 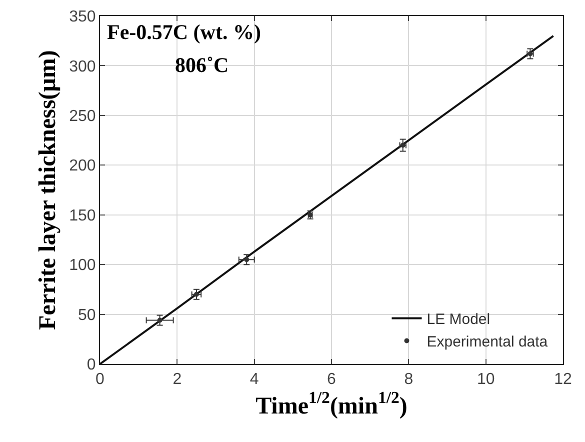 What do you see at coordinates (82, 166) in the screenshot?
I see `y-tick-label: 200` at bounding box center [82, 166].